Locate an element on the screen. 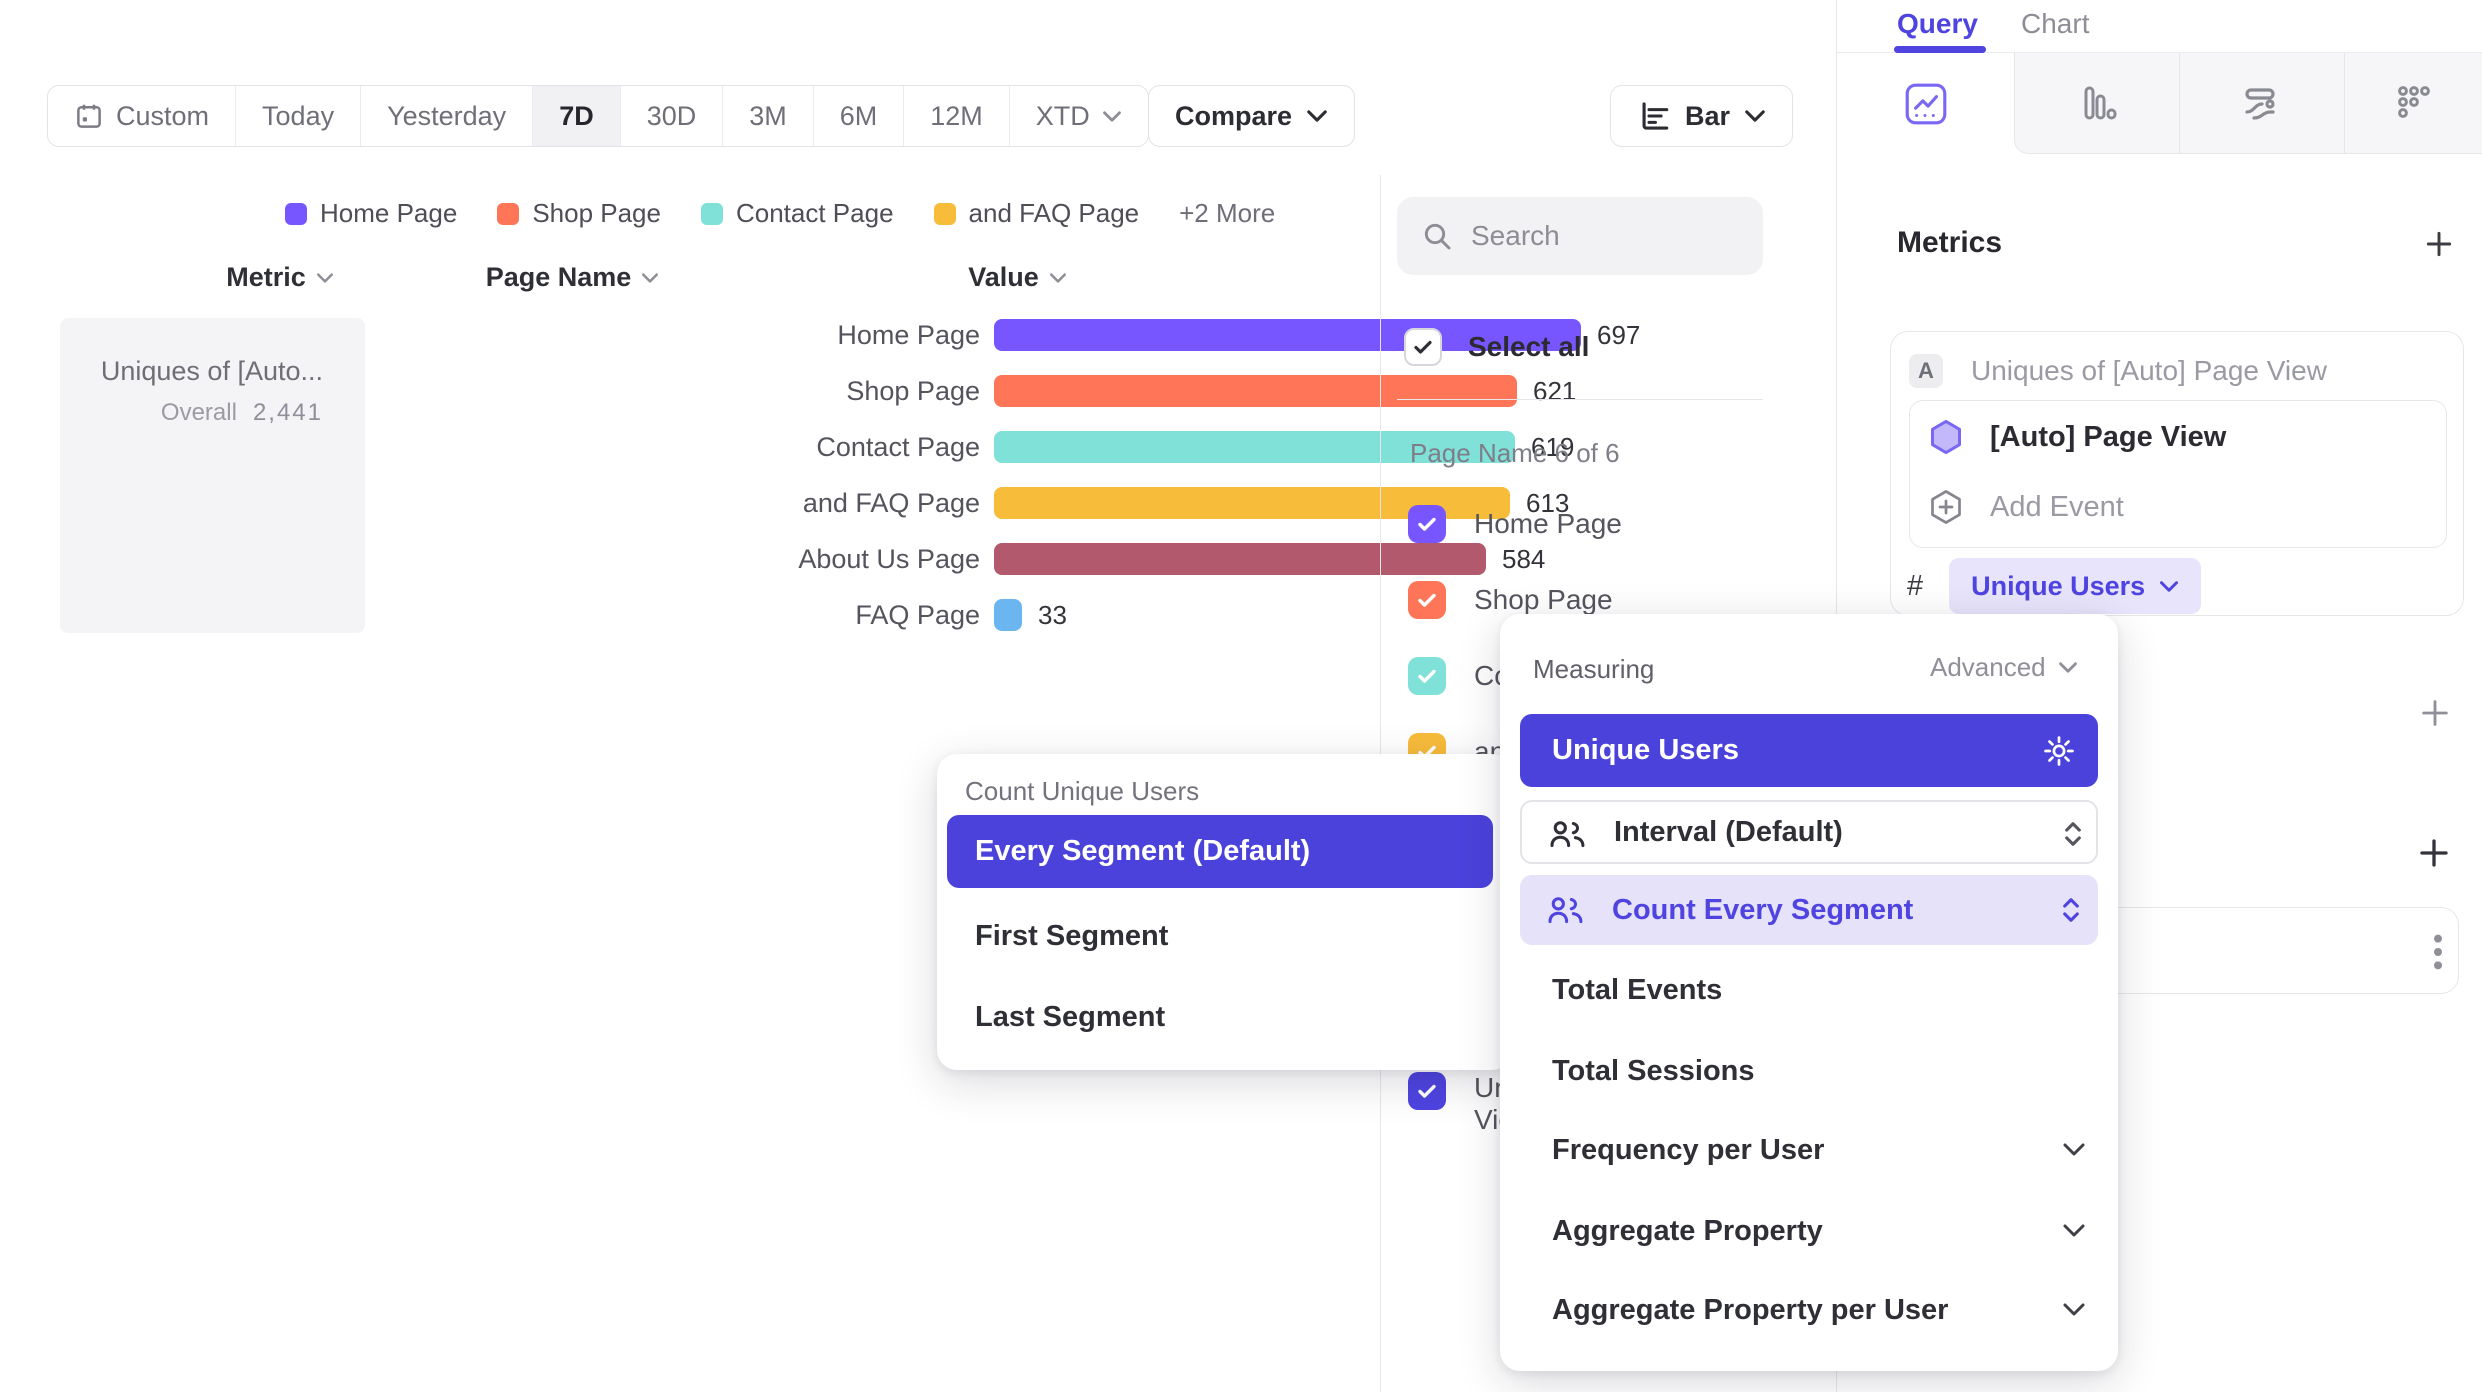 This screenshot has height=1392, width=2482. measurement-row: # Unique Users is located at coordinates (2054, 586).